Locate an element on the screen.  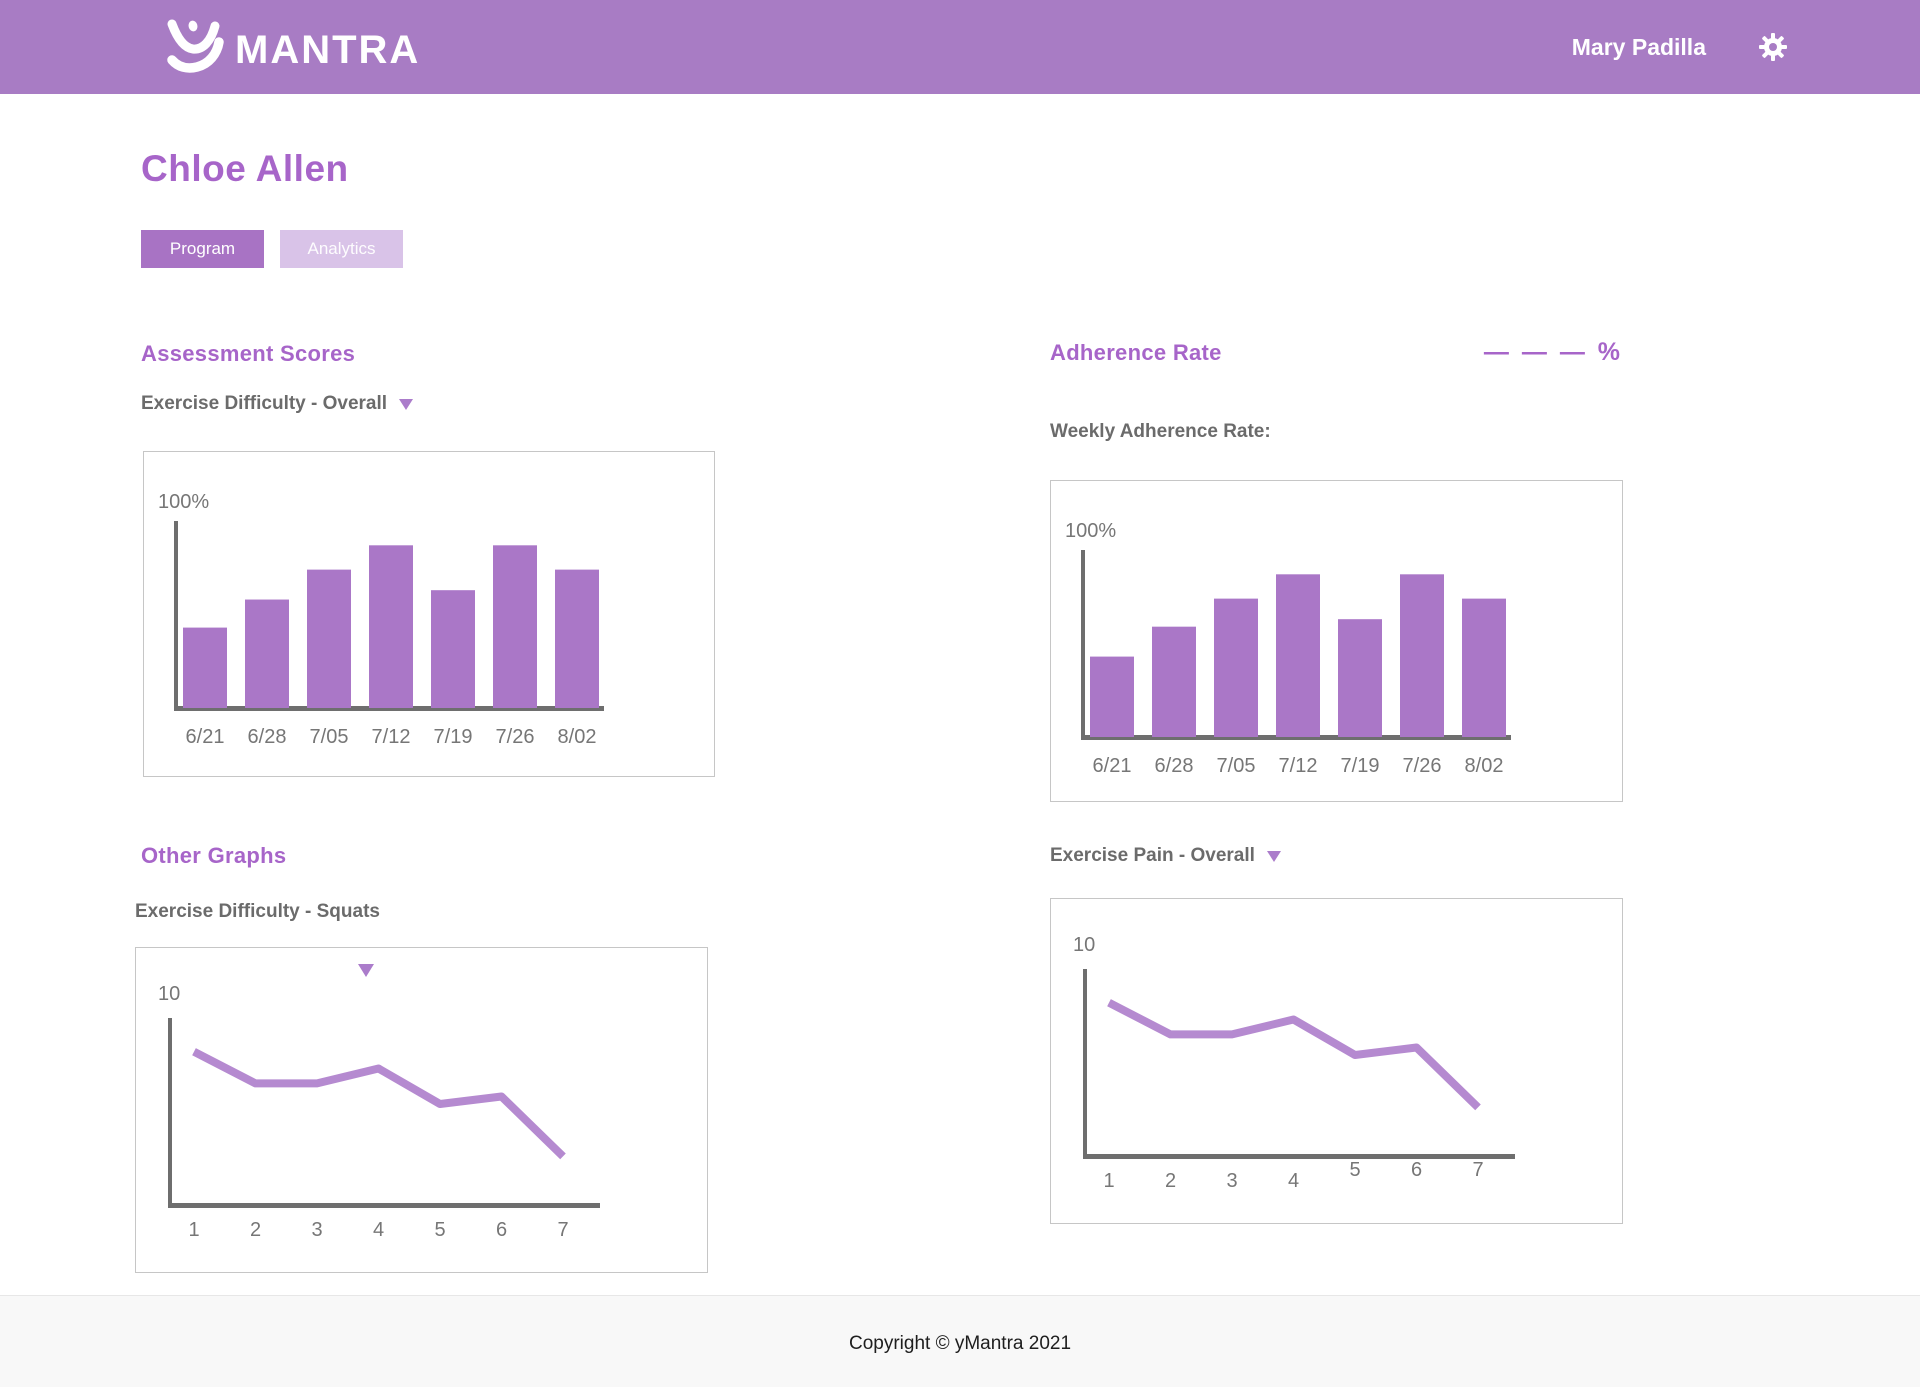
copyright-text: Copyright © yMantra 2021 is located at coordinates (960, 1343).